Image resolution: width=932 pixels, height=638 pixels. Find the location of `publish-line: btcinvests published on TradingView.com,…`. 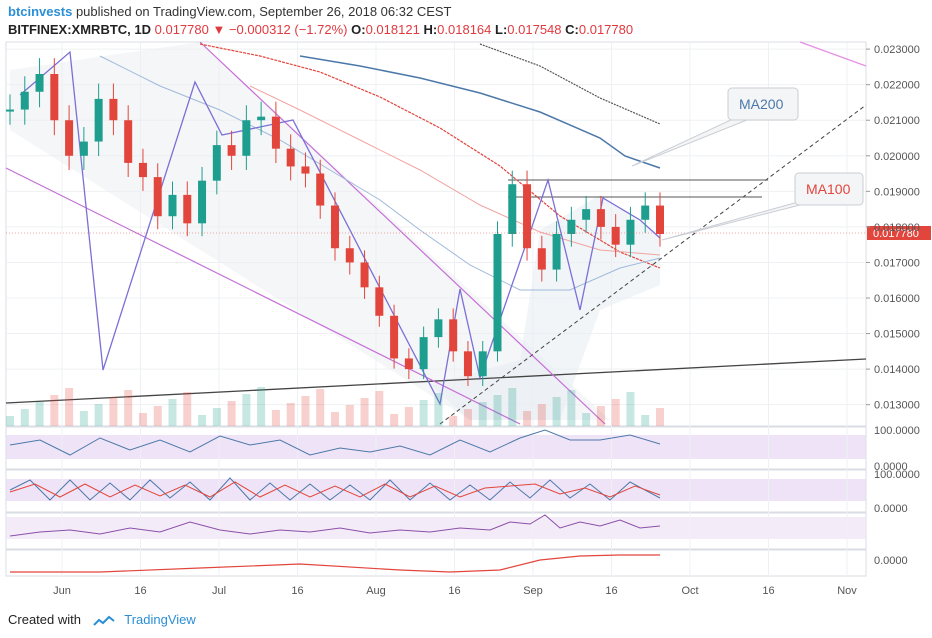

publish-line: btcinvests published on TradingView.com,… is located at coordinates (230, 11).